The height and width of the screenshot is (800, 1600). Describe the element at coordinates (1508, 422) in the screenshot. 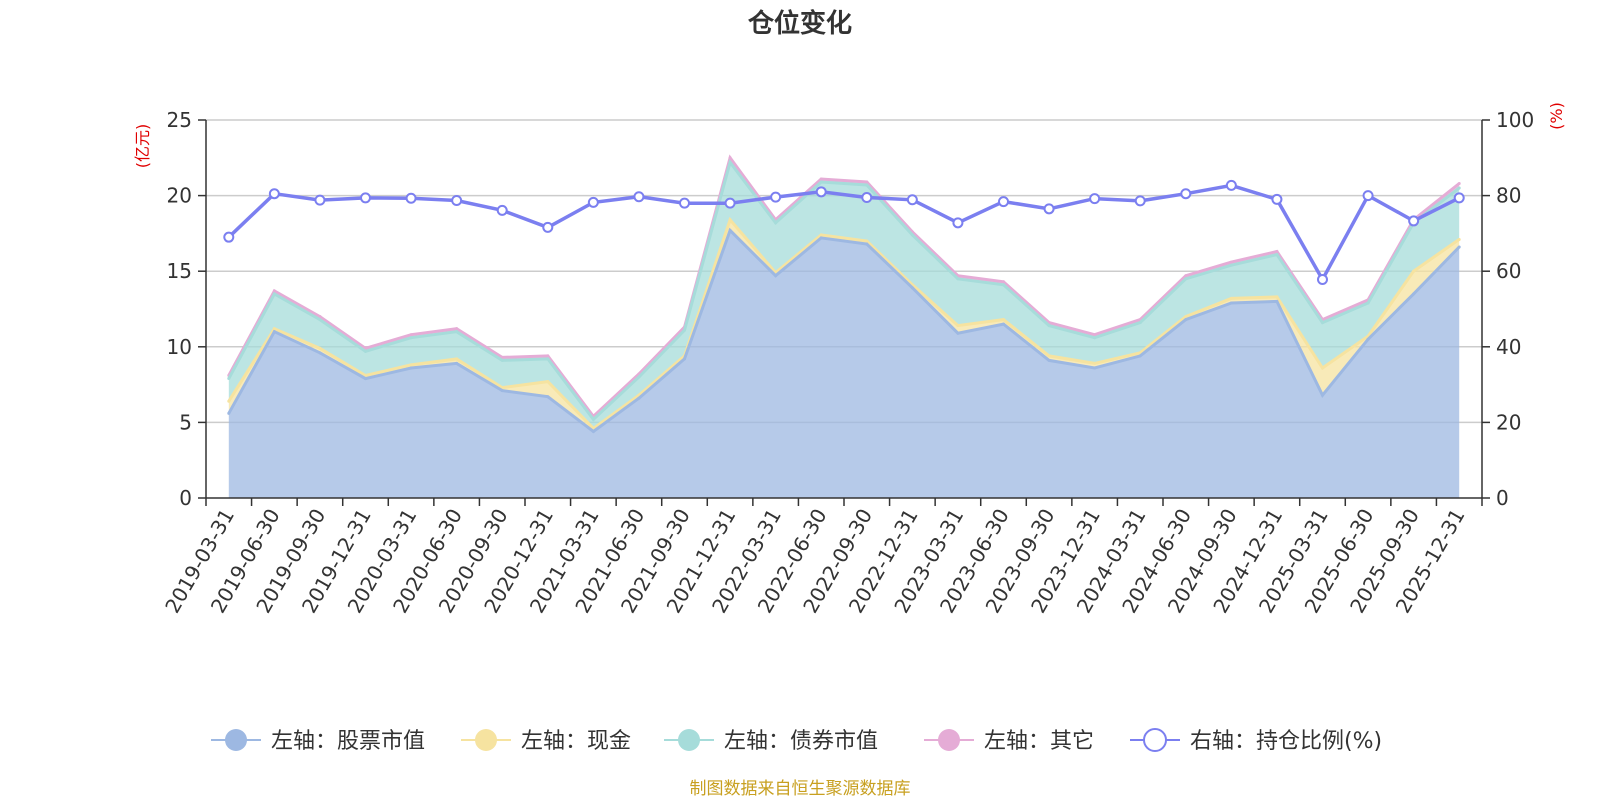

I see `right-tick-label: 20` at that location.